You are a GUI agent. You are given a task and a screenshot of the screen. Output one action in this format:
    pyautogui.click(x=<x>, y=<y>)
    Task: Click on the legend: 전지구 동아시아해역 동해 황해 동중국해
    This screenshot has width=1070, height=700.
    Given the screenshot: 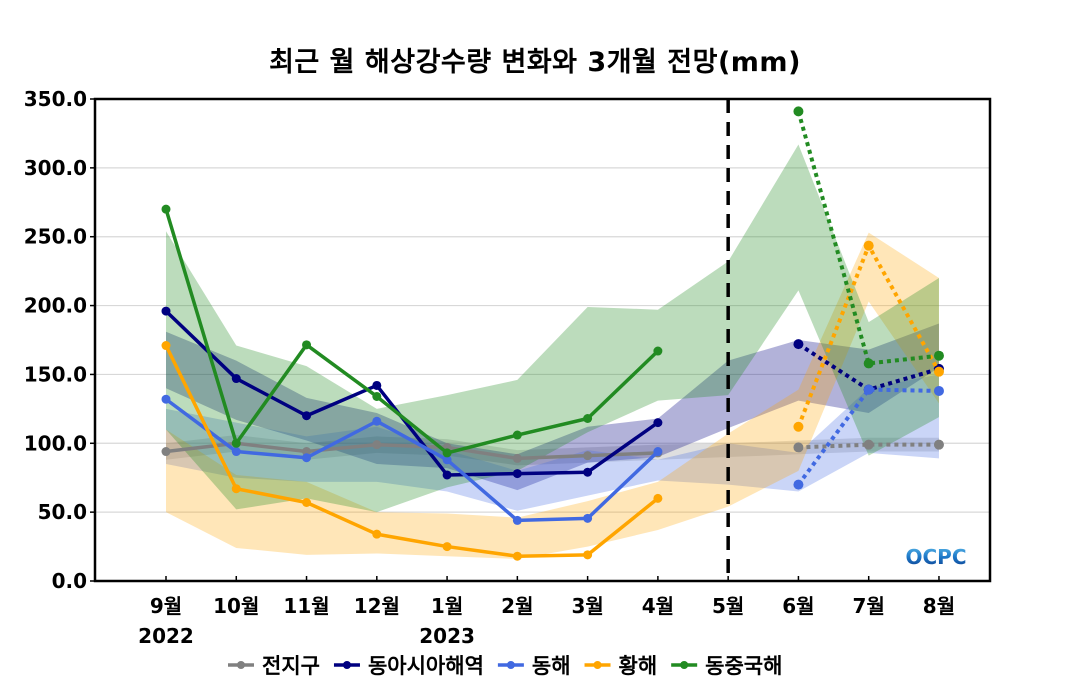 What is the action you would take?
    pyautogui.click(x=505, y=666)
    